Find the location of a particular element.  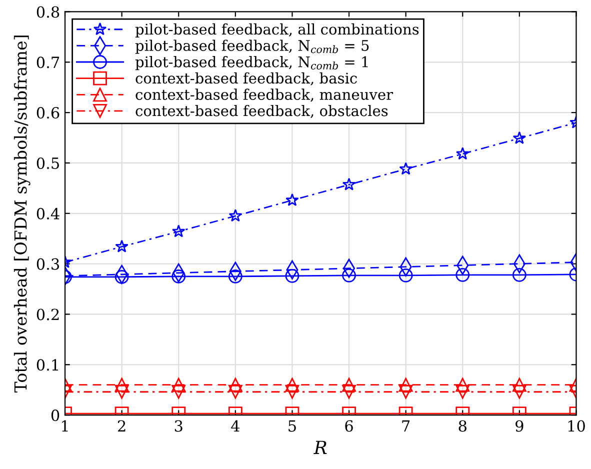

y-tick-label: 0 is located at coordinates (55, 416).